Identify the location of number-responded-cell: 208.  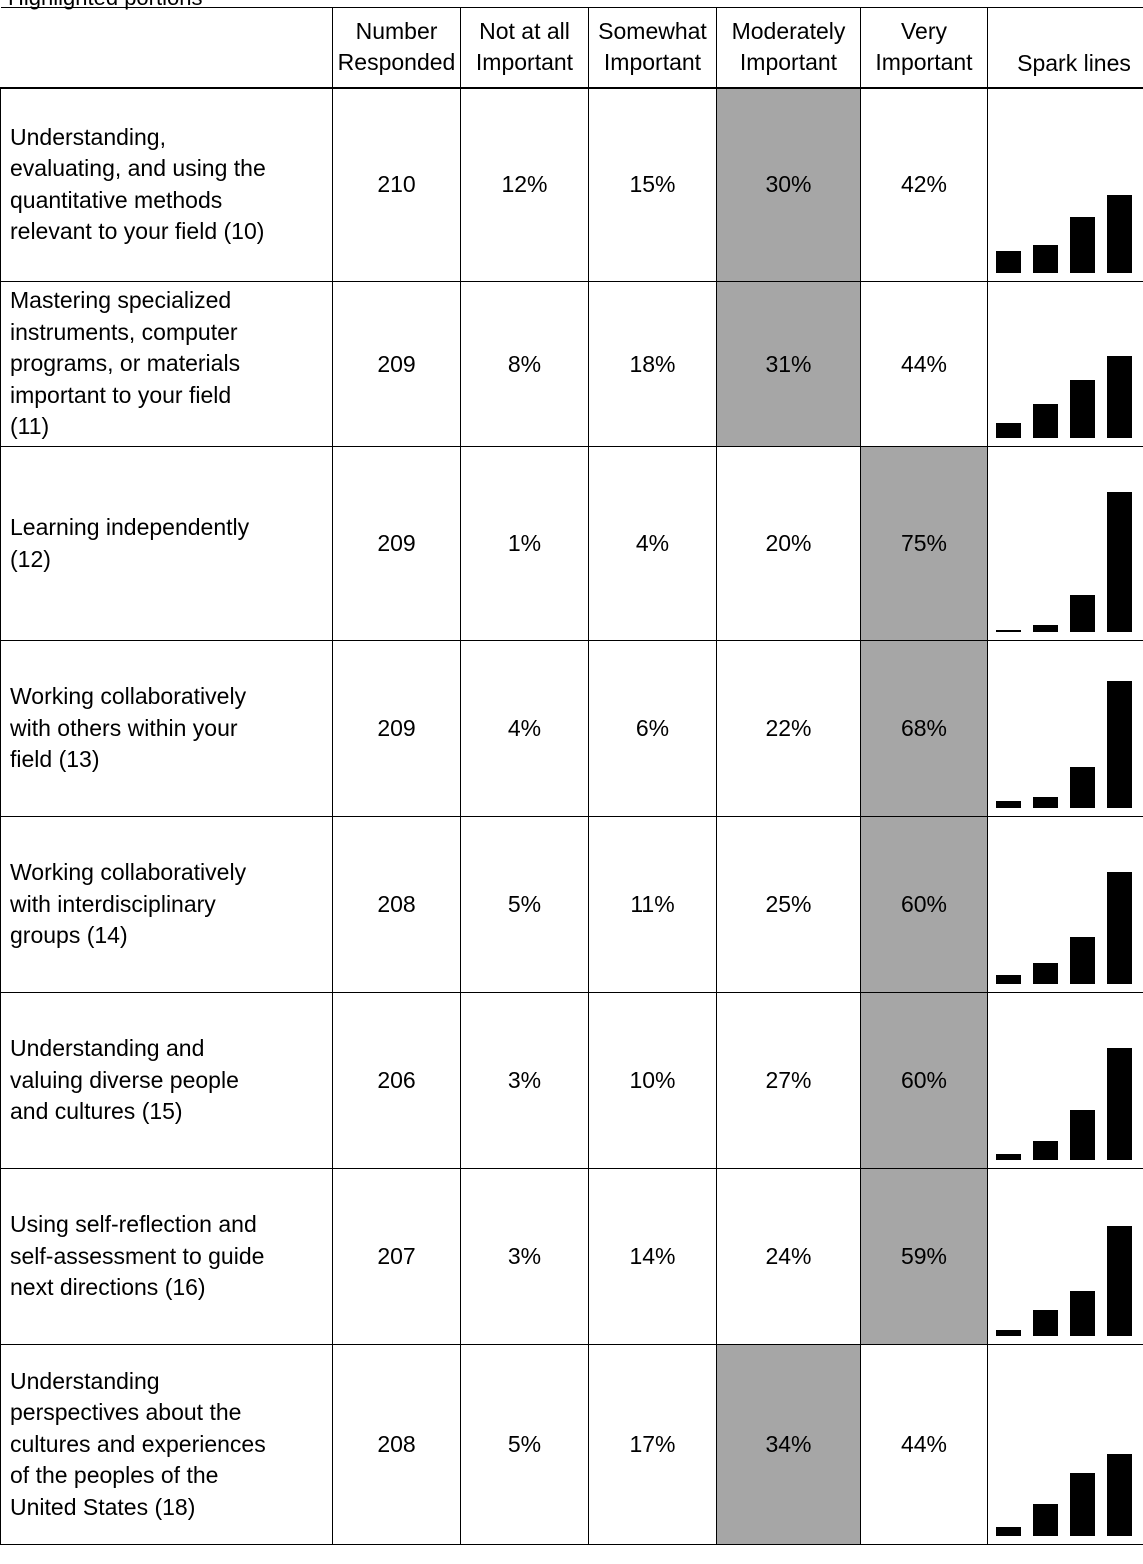
(396, 1444).